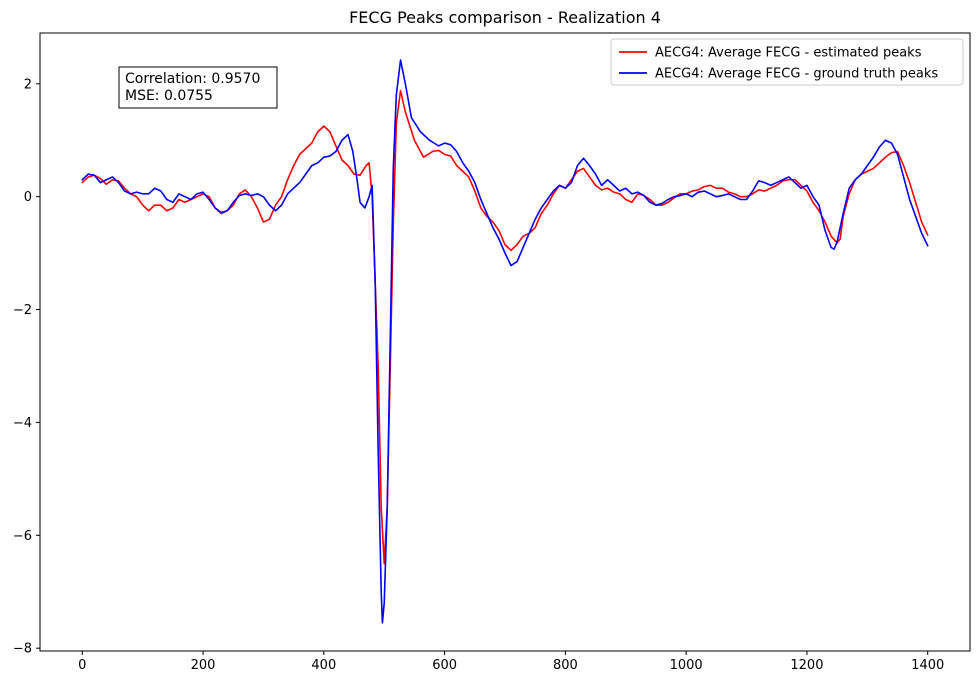 The height and width of the screenshot is (682, 980). I want to click on stats-annotation-box, so click(198, 87).